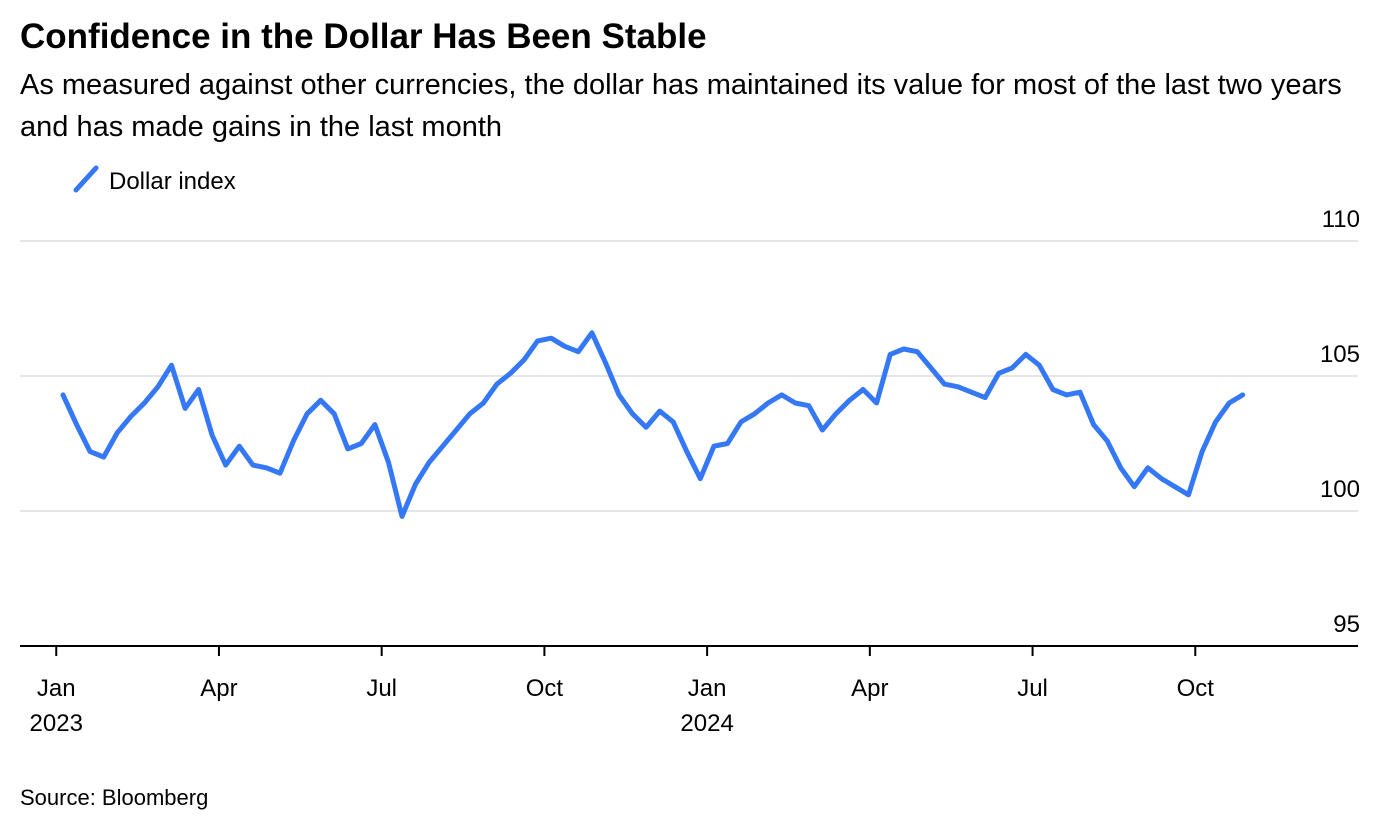  What do you see at coordinates (706, 723) in the screenshot?
I see `x-tick-year: 2024` at bounding box center [706, 723].